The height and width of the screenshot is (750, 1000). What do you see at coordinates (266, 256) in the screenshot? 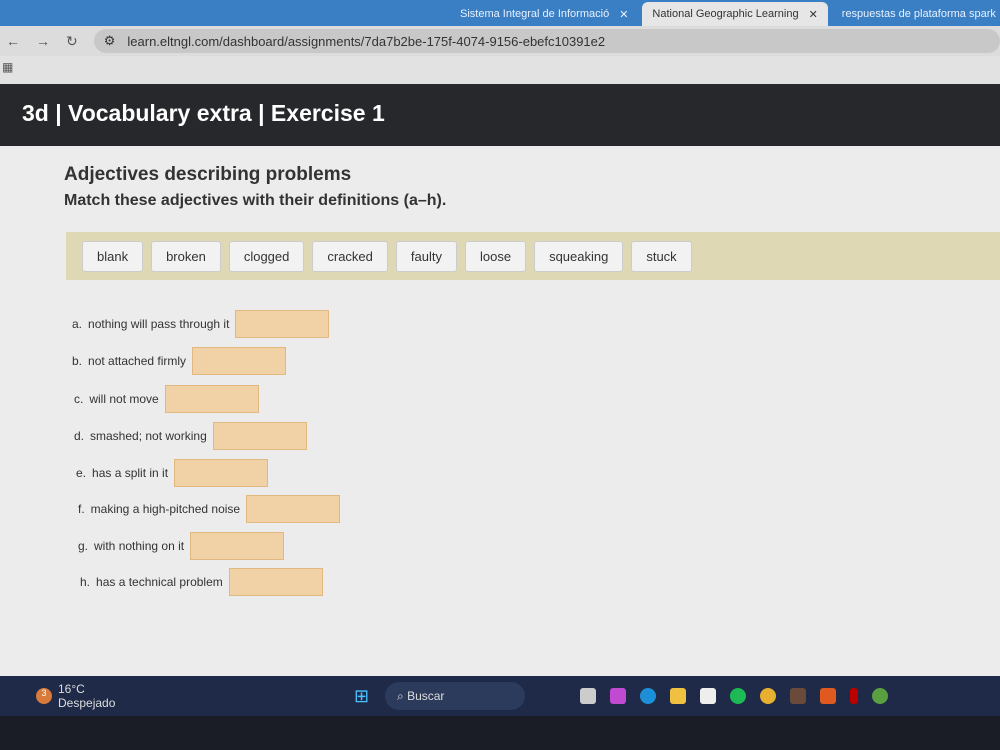
I see `word-chip: clogged` at bounding box center [266, 256].